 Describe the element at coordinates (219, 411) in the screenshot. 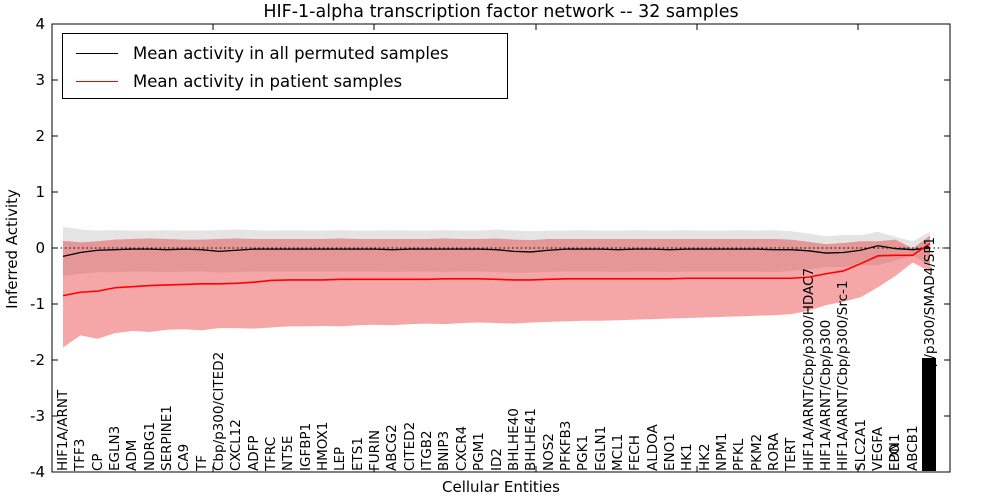

I see `x-tick-label: Cbp/p300/CITED2` at that location.